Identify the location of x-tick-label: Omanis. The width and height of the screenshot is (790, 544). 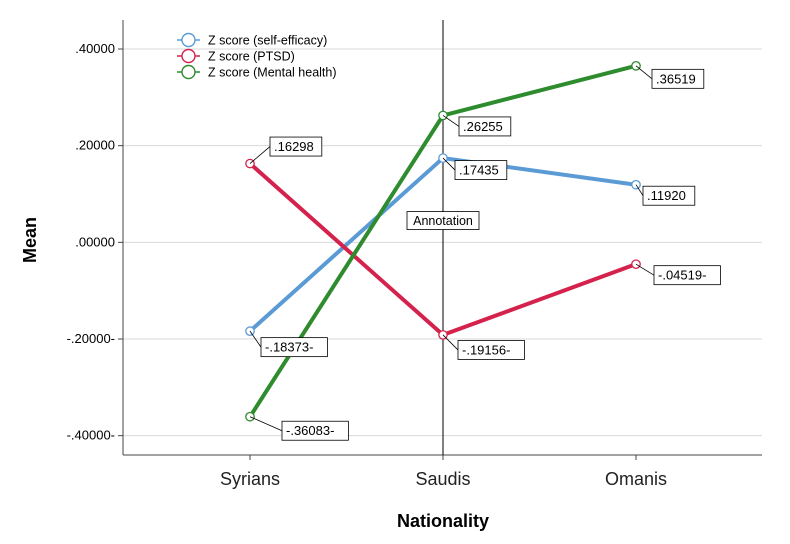
(636, 479).